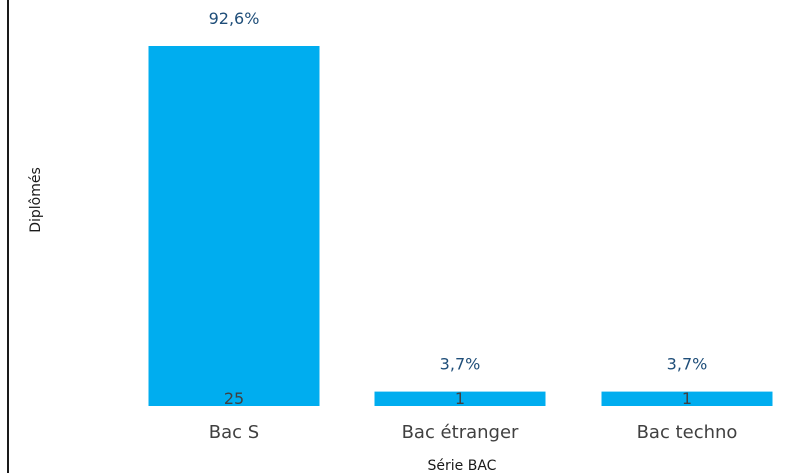 The height and width of the screenshot is (473, 787). Describe the element at coordinates (234, 432) in the screenshot. I see `category-label-0: Bac S` at that location.